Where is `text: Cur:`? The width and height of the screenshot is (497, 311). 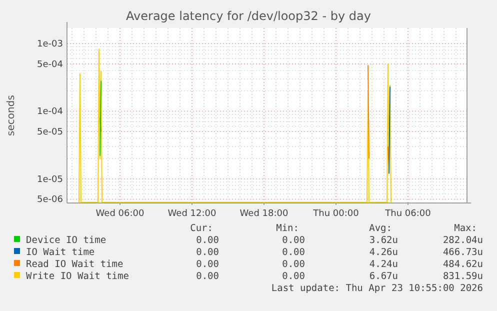 text: Cur: is located at coordinates (201, 228).